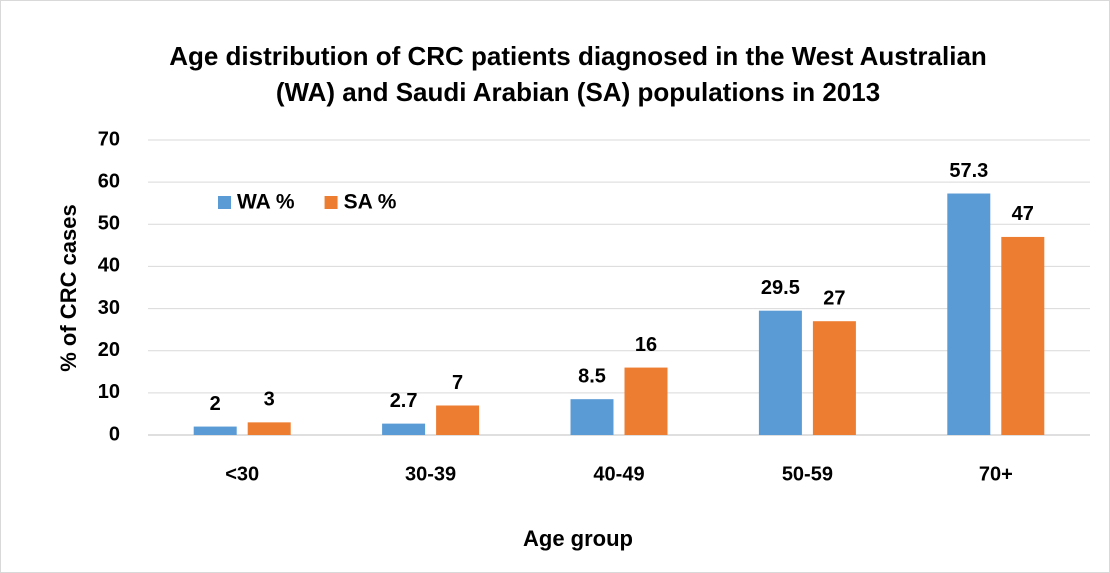 This screenshot has width=1110, height=573. What do you see at coordinates (1023, 214) in the screenshot?
I see `data-label: 47` at bounding box center [1023, 214].